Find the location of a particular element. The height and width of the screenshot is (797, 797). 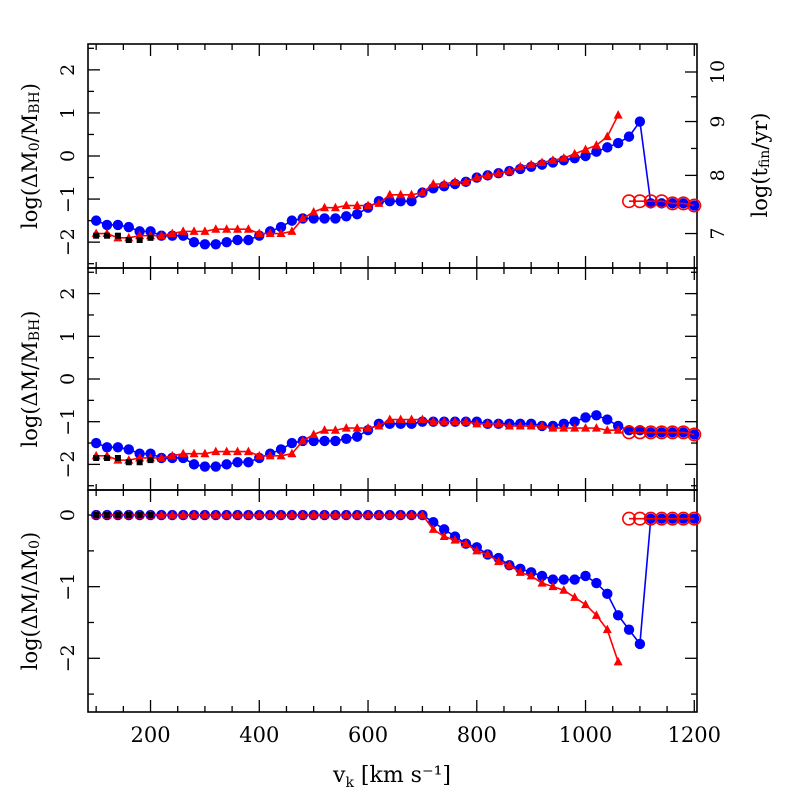

right-tick-label: 10 is located at coordinates (718, 72).